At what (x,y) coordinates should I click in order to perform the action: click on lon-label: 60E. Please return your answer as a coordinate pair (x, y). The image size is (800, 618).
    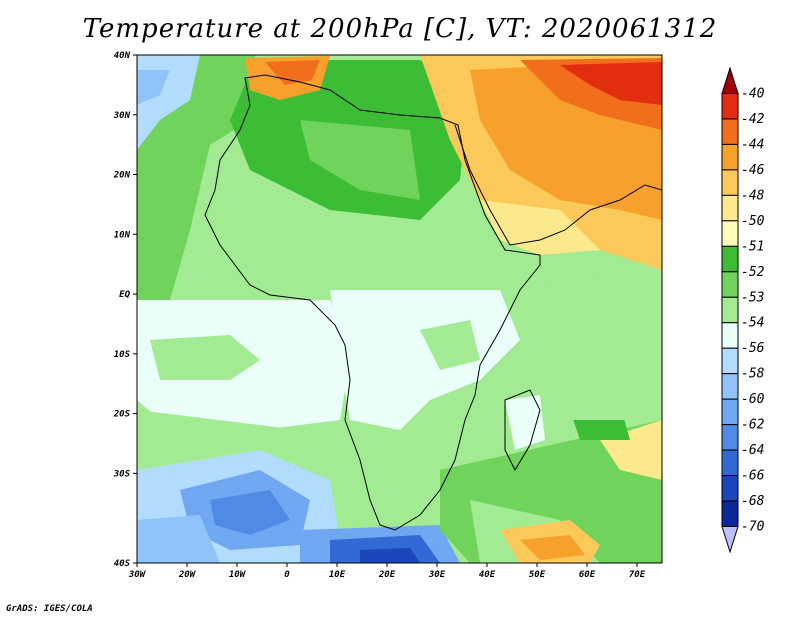
    Looking at the image, I should click on (587, 575).